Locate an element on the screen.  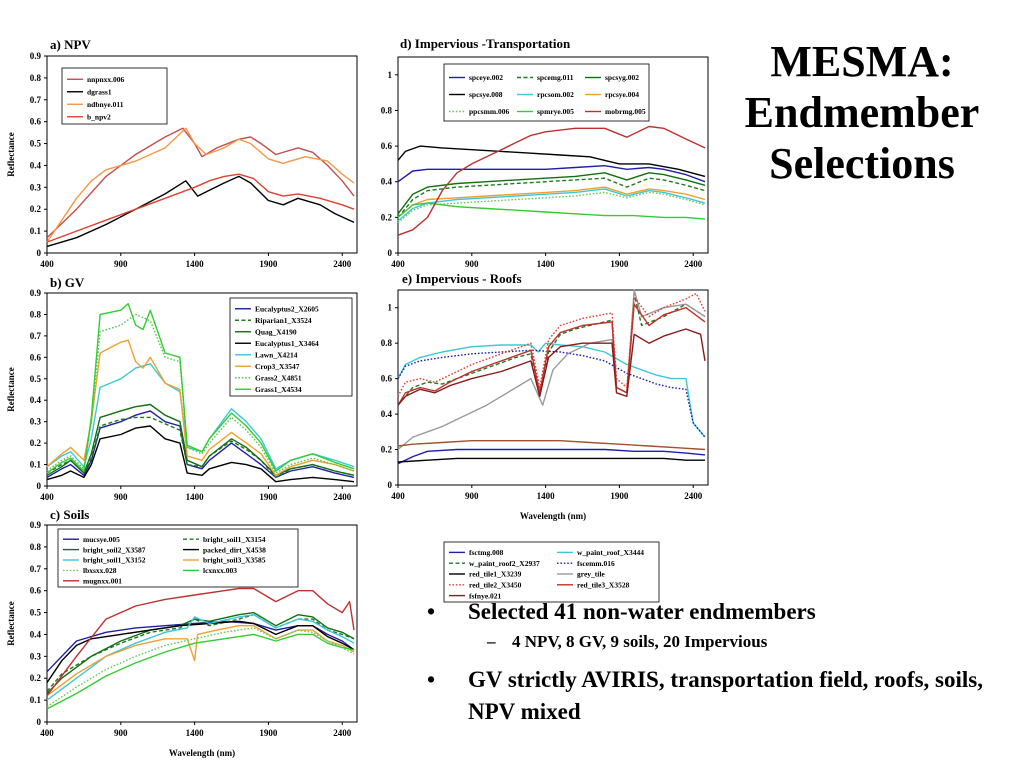
legend-label: bright_soil1_X3152 is located at coordinates (114, 560).